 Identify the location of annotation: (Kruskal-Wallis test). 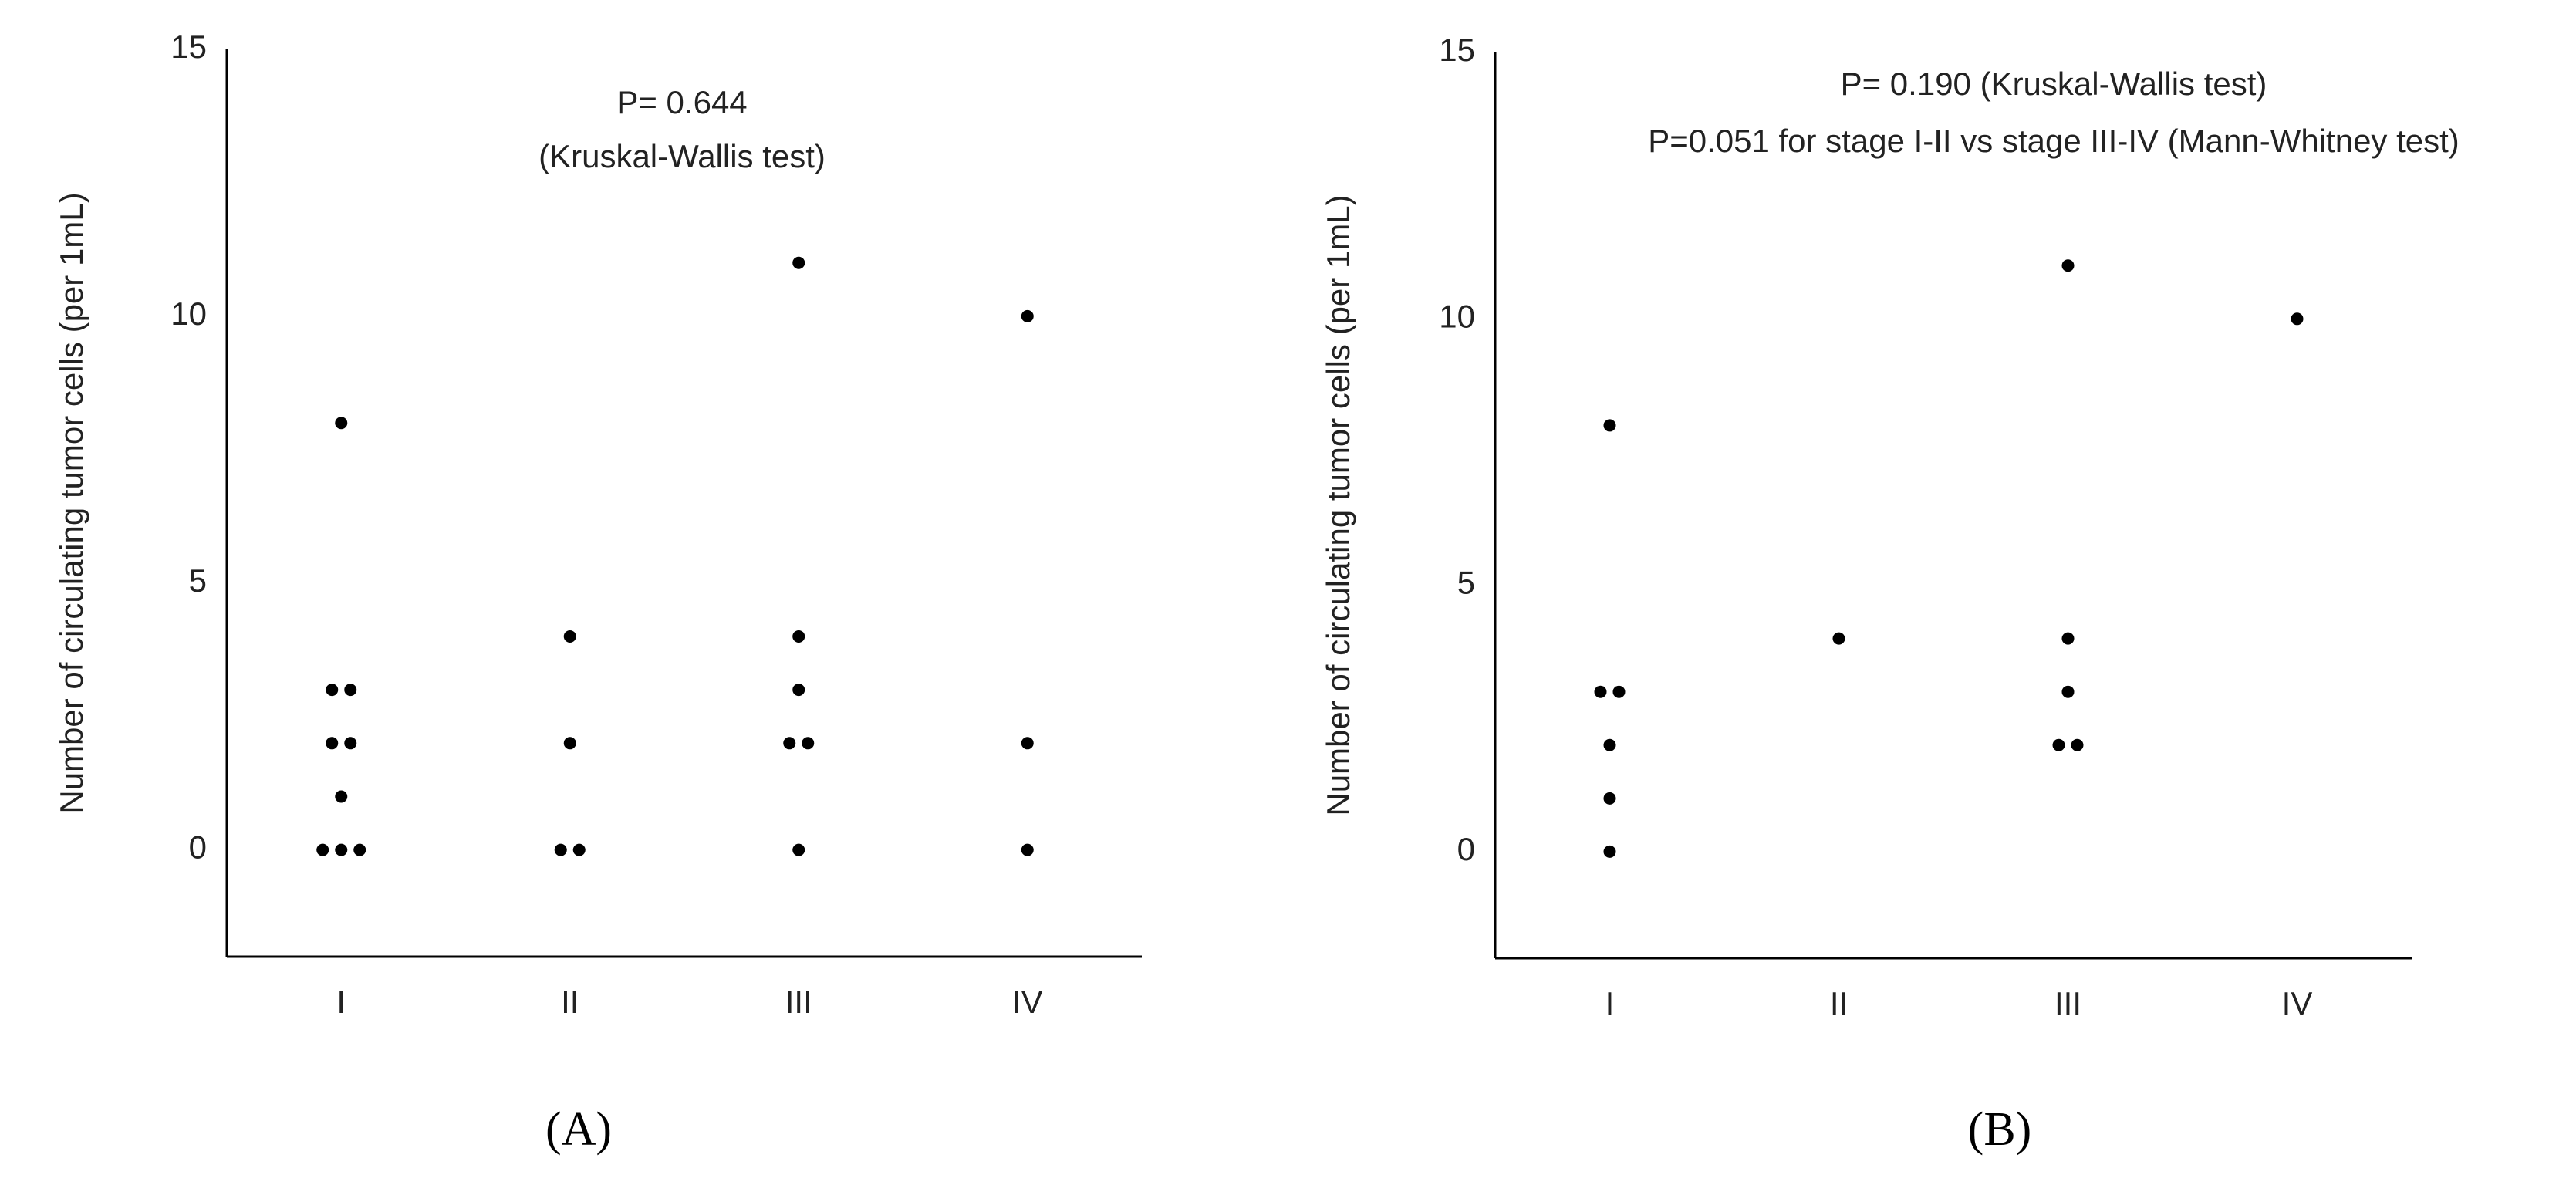
(681, 156).